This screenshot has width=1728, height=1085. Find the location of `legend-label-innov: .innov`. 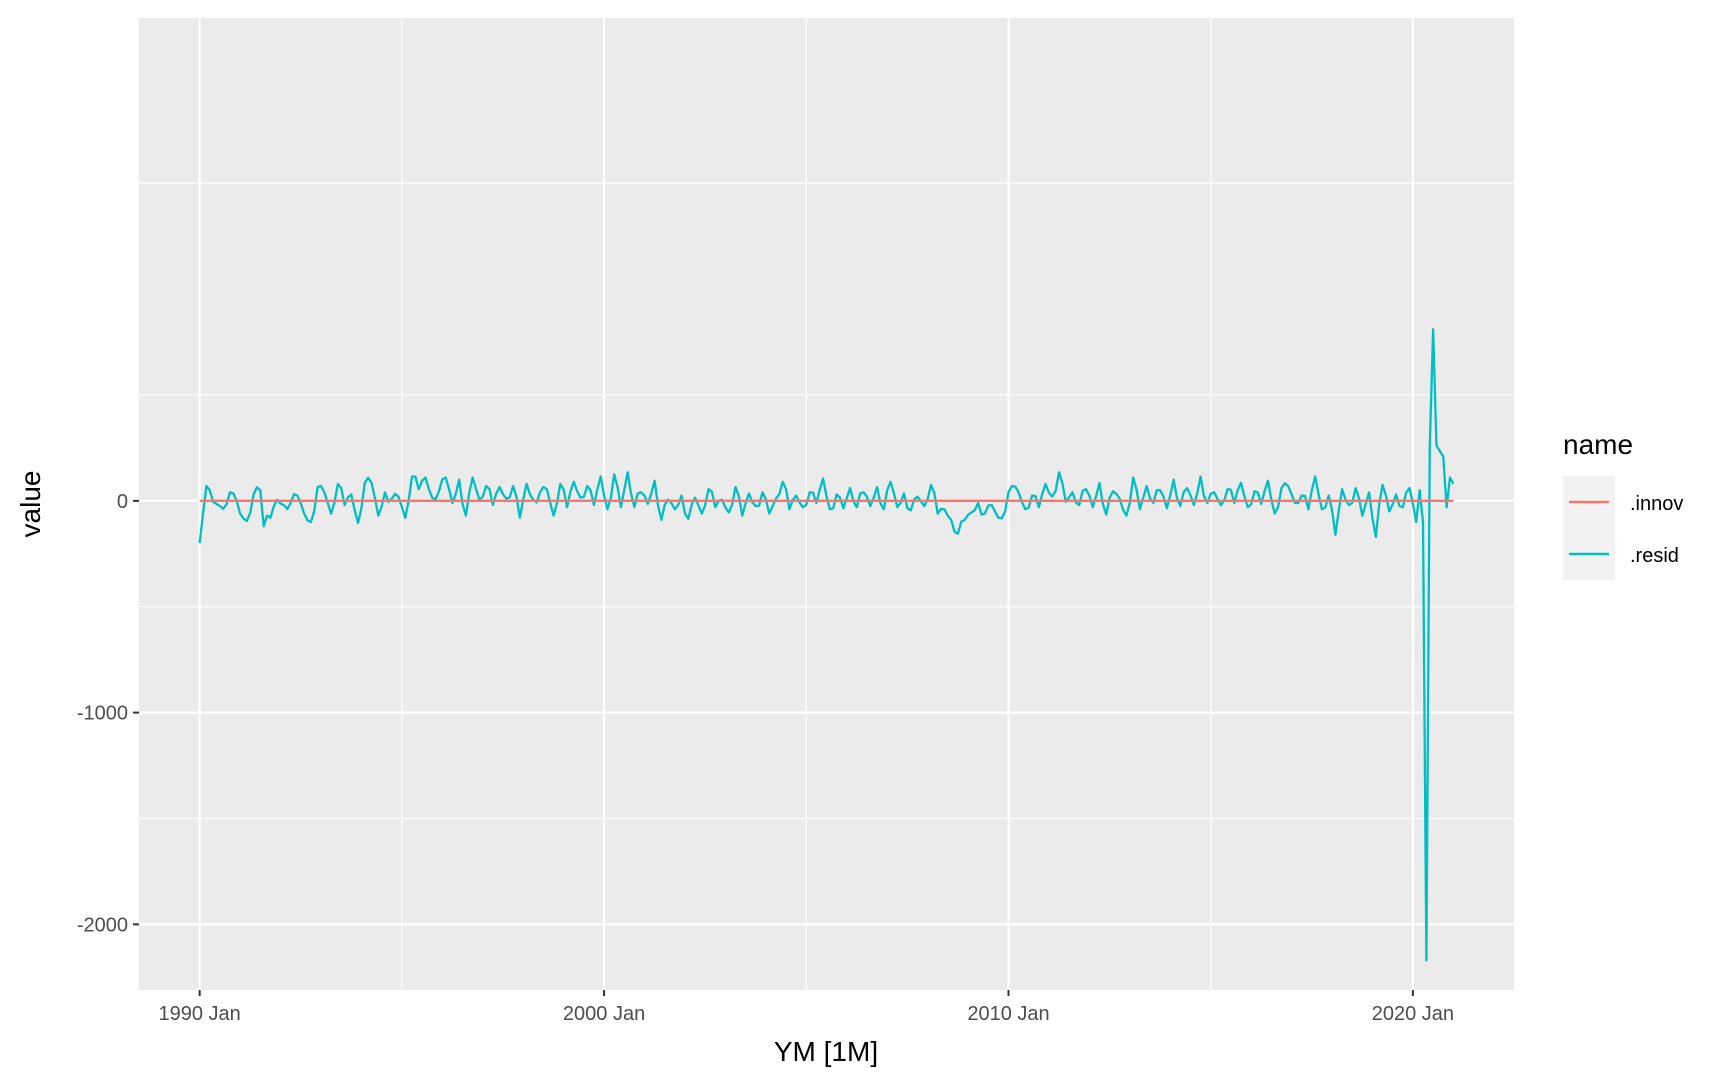

legend-label-innov: .innov is located at coordinates (1656, 504).